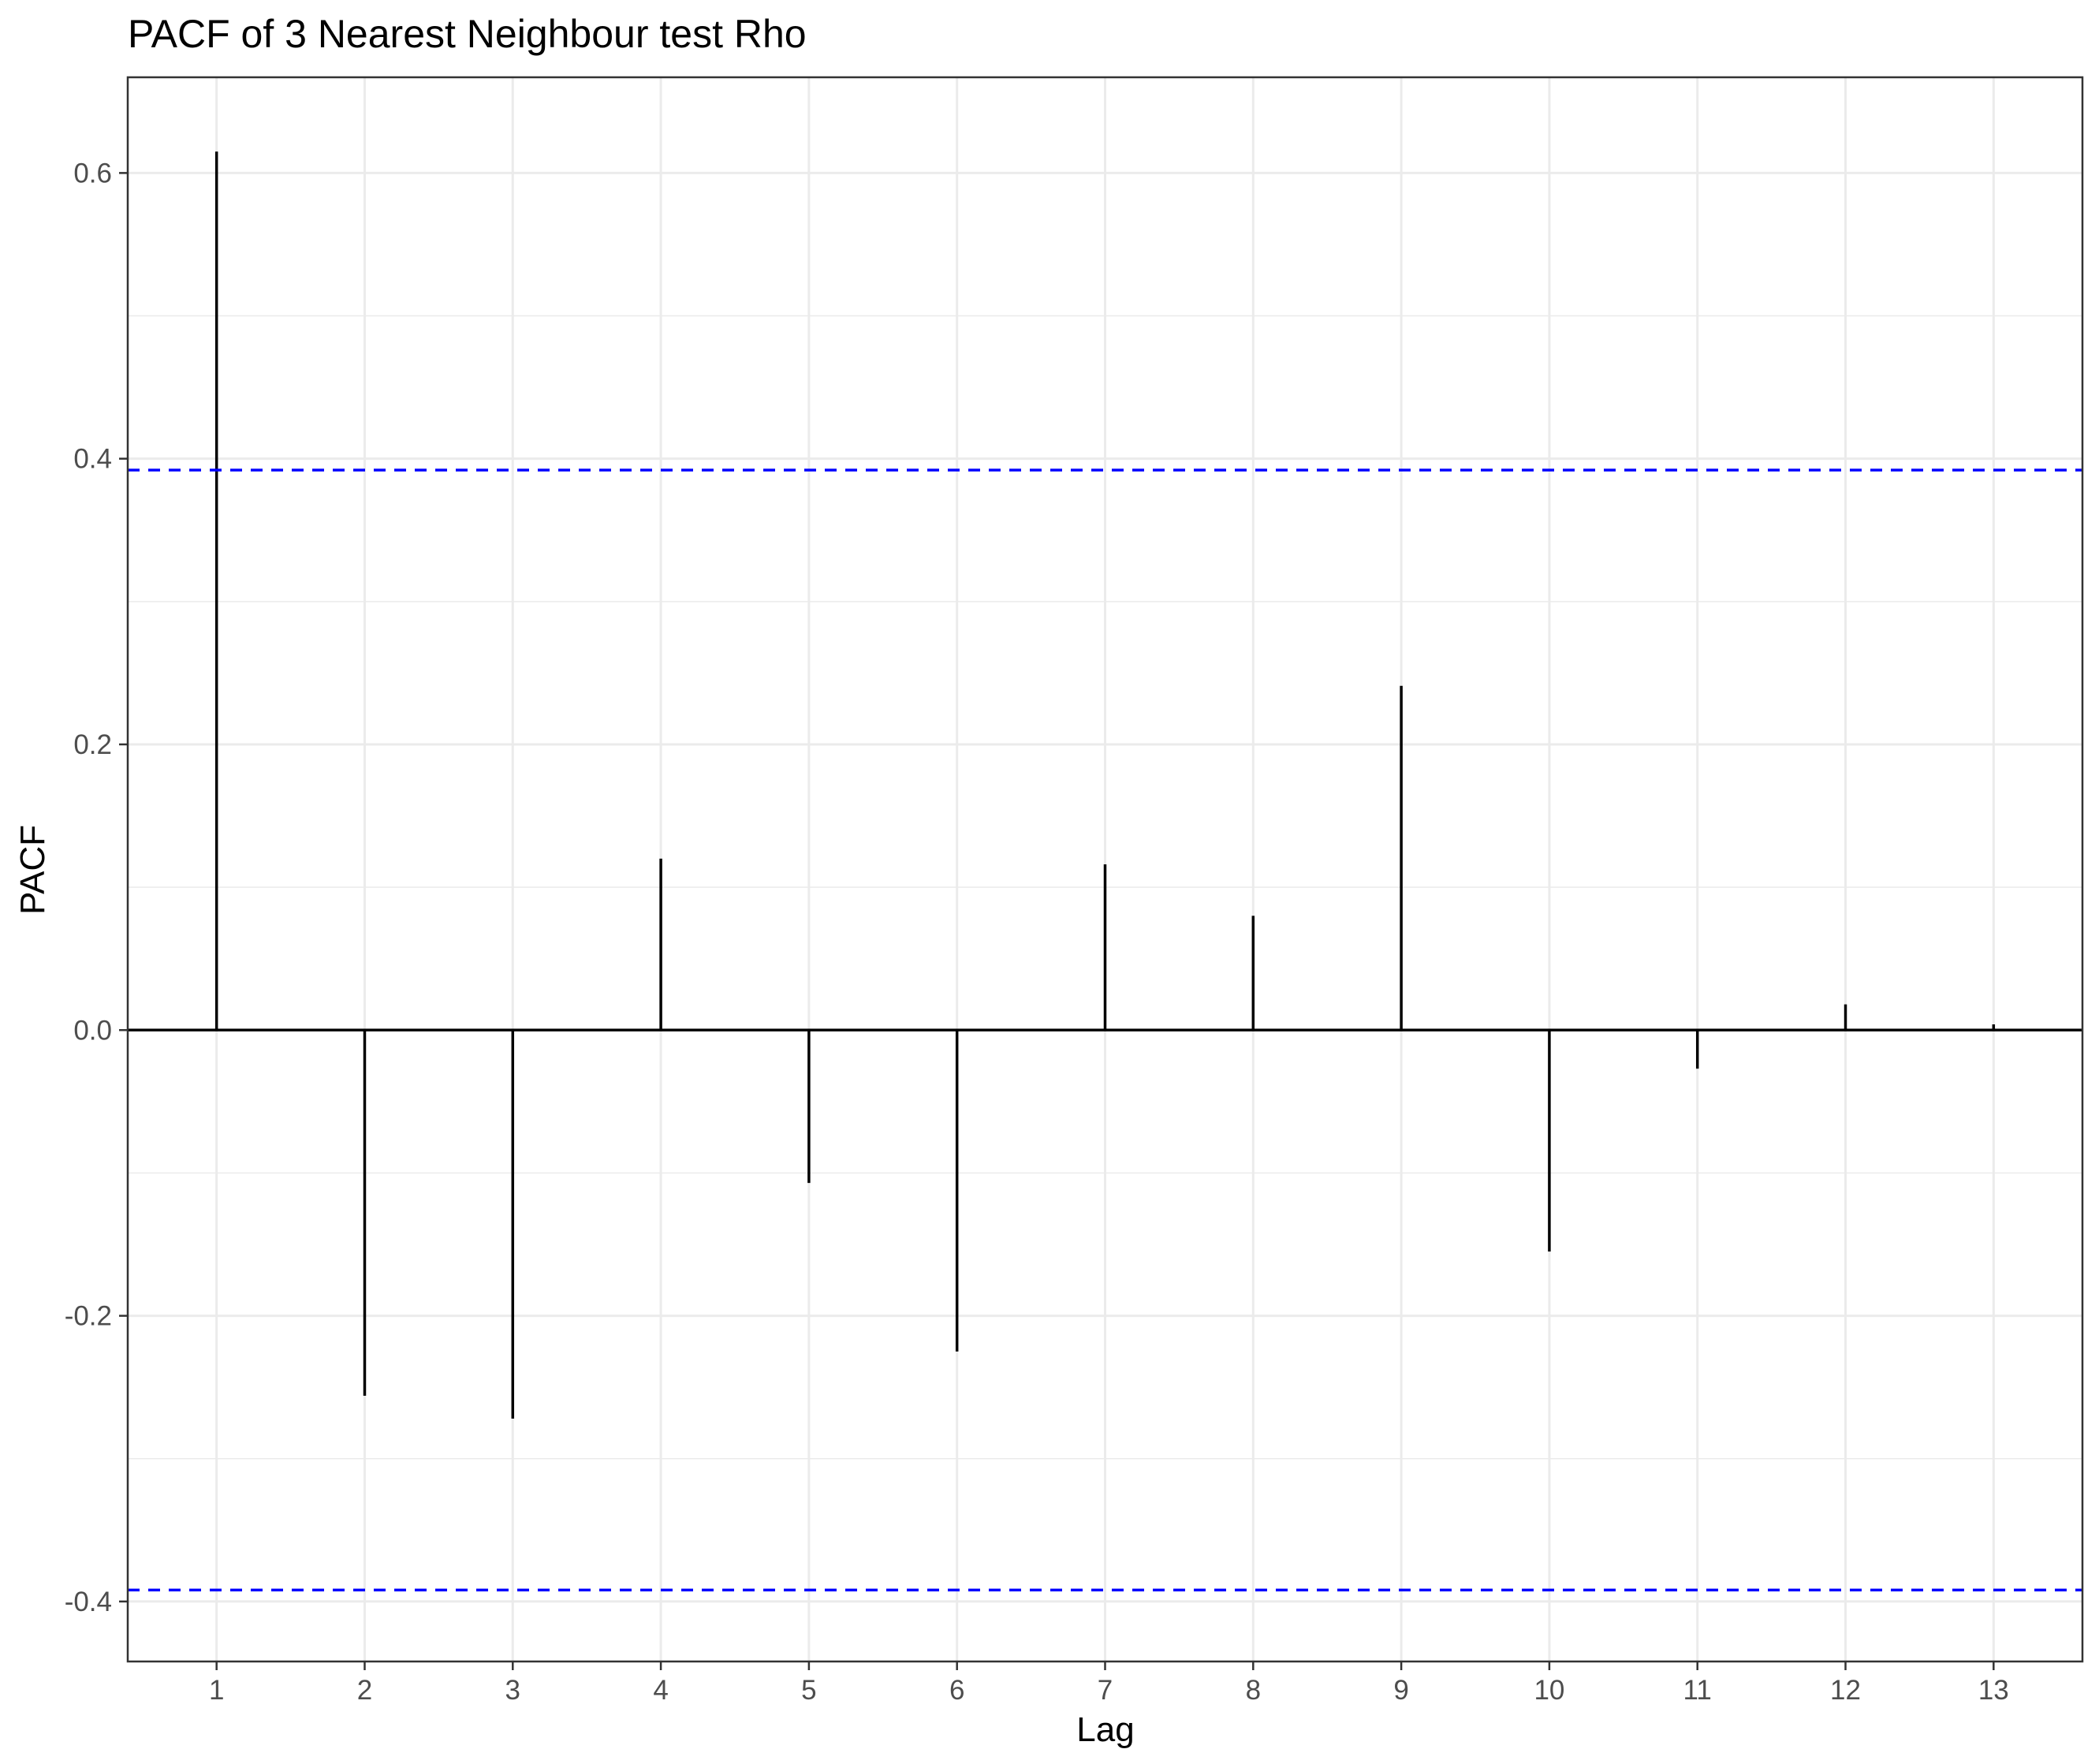 The width and height of the screenshot is (2099, 1764). I want to click on x-tick-label: 5, so click(808, 1691).